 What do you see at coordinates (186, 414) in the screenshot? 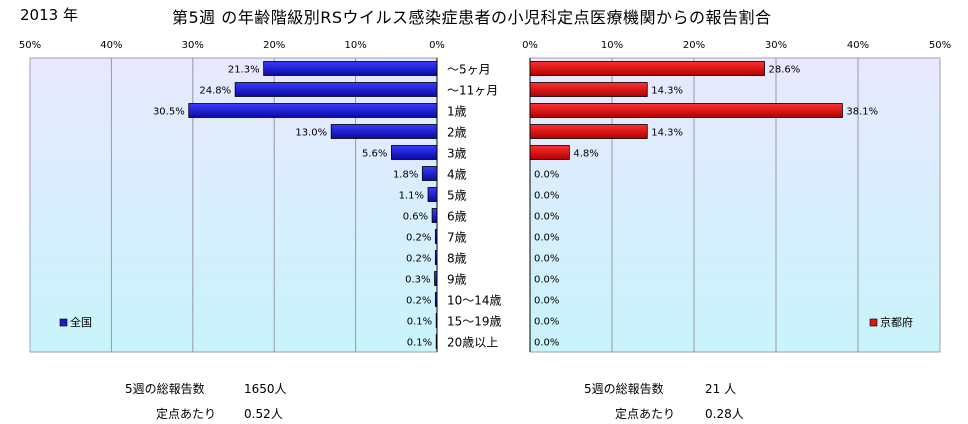
I see `left-per-label: 定点あたり` at bounding box center [186, 414].